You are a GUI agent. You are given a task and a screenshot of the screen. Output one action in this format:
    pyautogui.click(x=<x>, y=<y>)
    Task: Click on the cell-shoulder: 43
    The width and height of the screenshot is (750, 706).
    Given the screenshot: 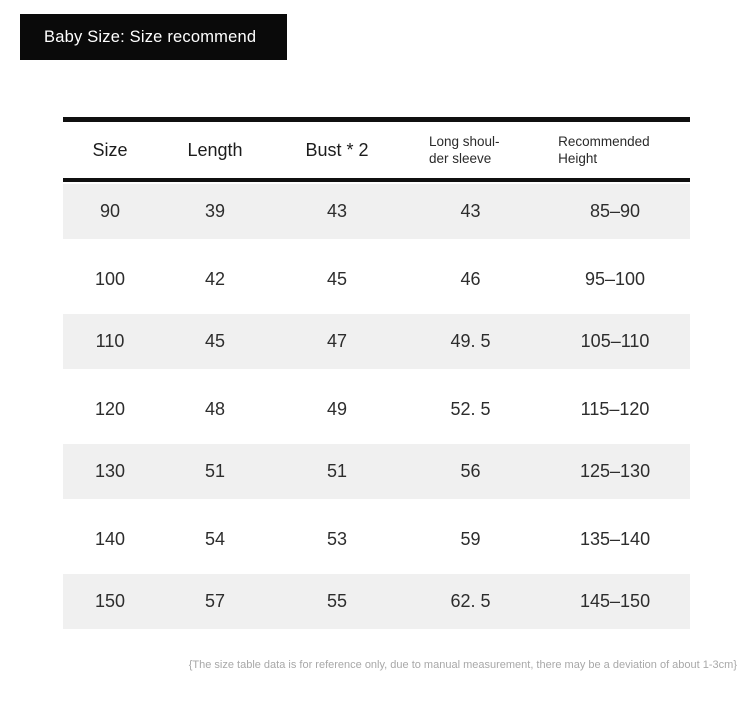 What is the action you would take?
    pyautogui.click(x=470, y=211)
    